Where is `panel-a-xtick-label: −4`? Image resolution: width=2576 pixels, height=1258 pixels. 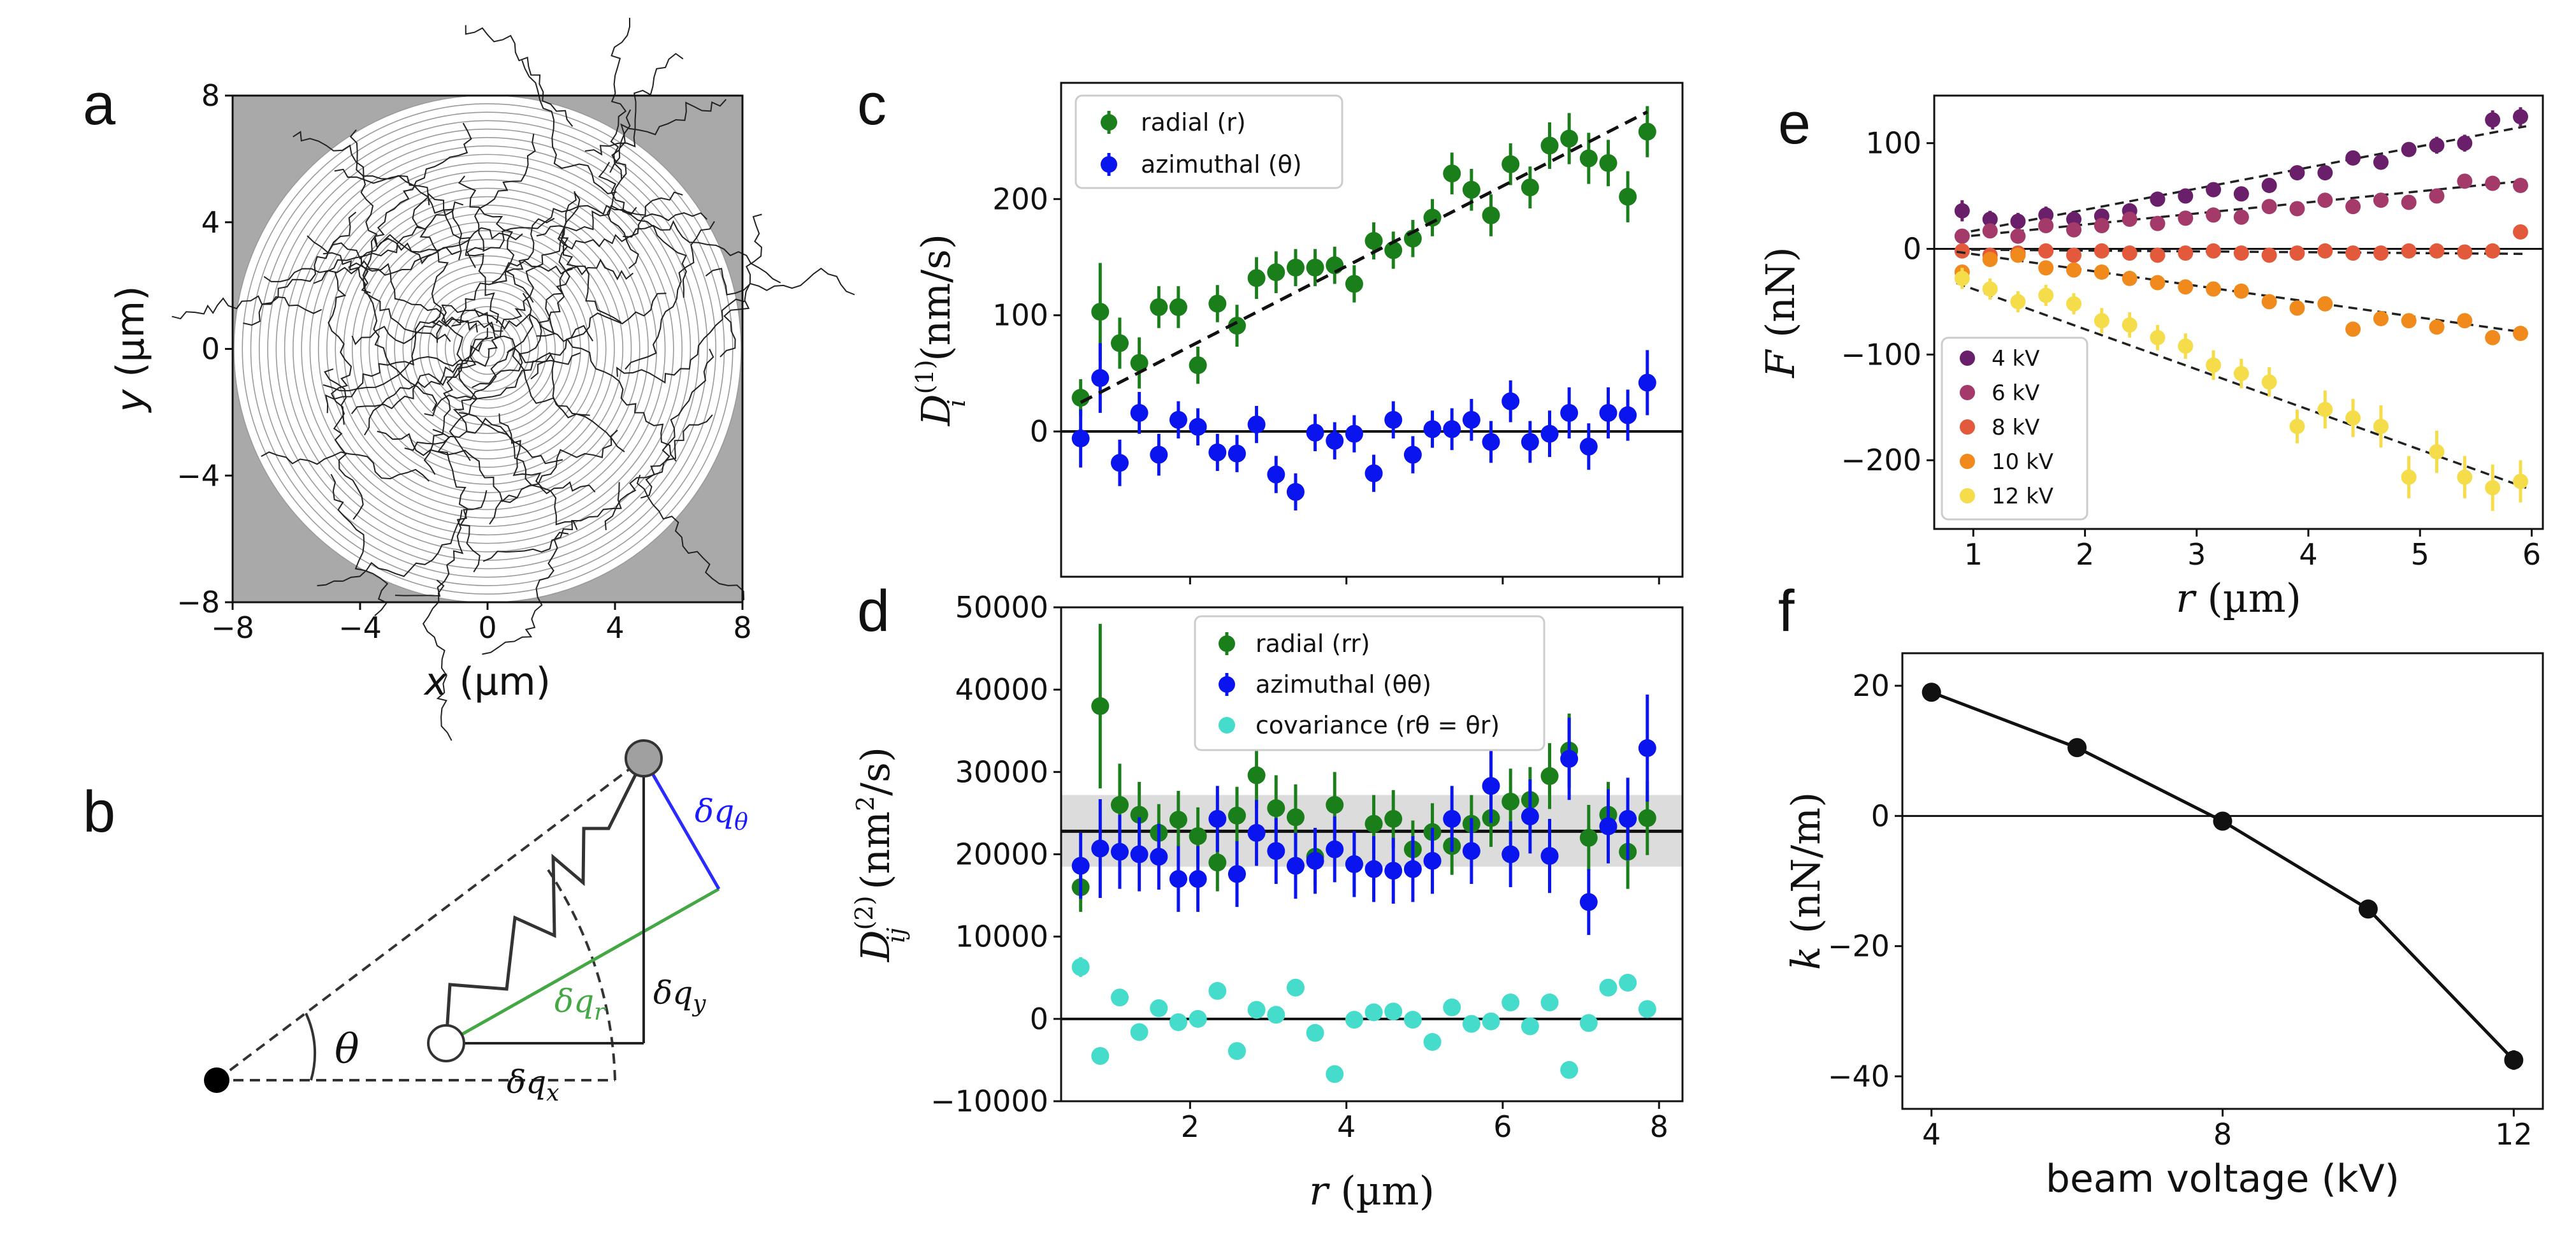
panel-a-xtick-label: −4 is located at coordinates (360, 628).